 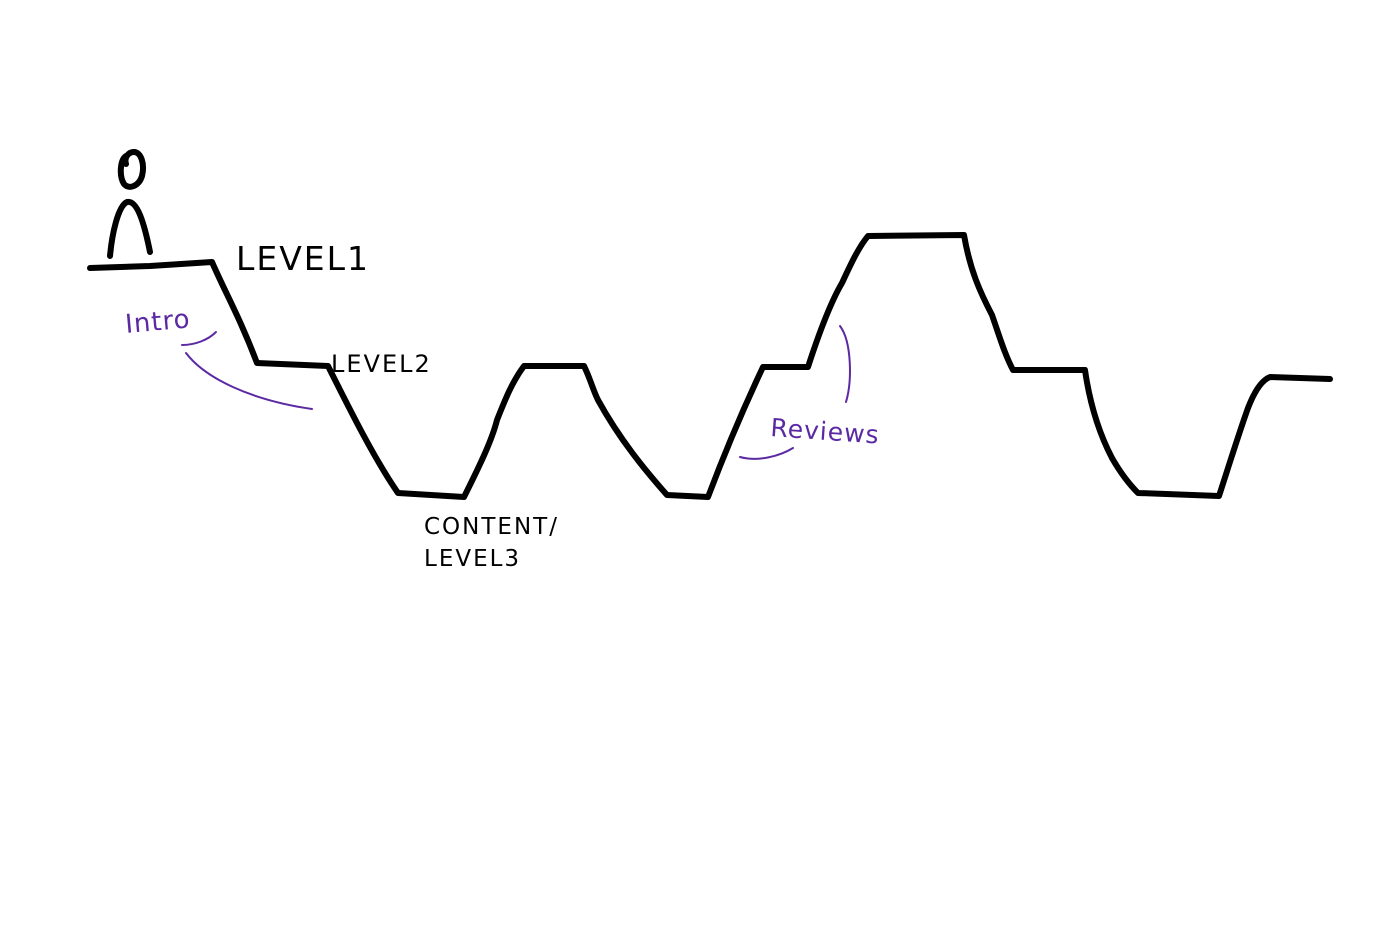 What do you see at coordinates (845, 364) in the screenshot?
I see `reviews-curve-arc` at bounding box center [845, 364].